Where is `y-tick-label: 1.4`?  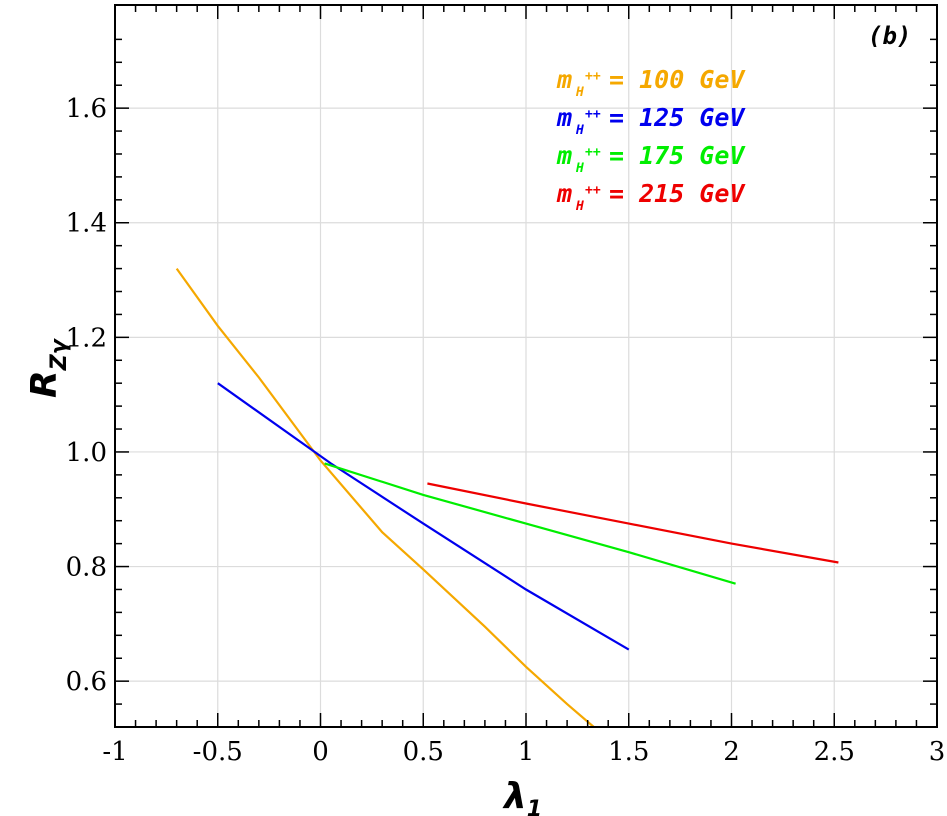 y-tick-label: 1.4 is located at coordinates (86, 224).